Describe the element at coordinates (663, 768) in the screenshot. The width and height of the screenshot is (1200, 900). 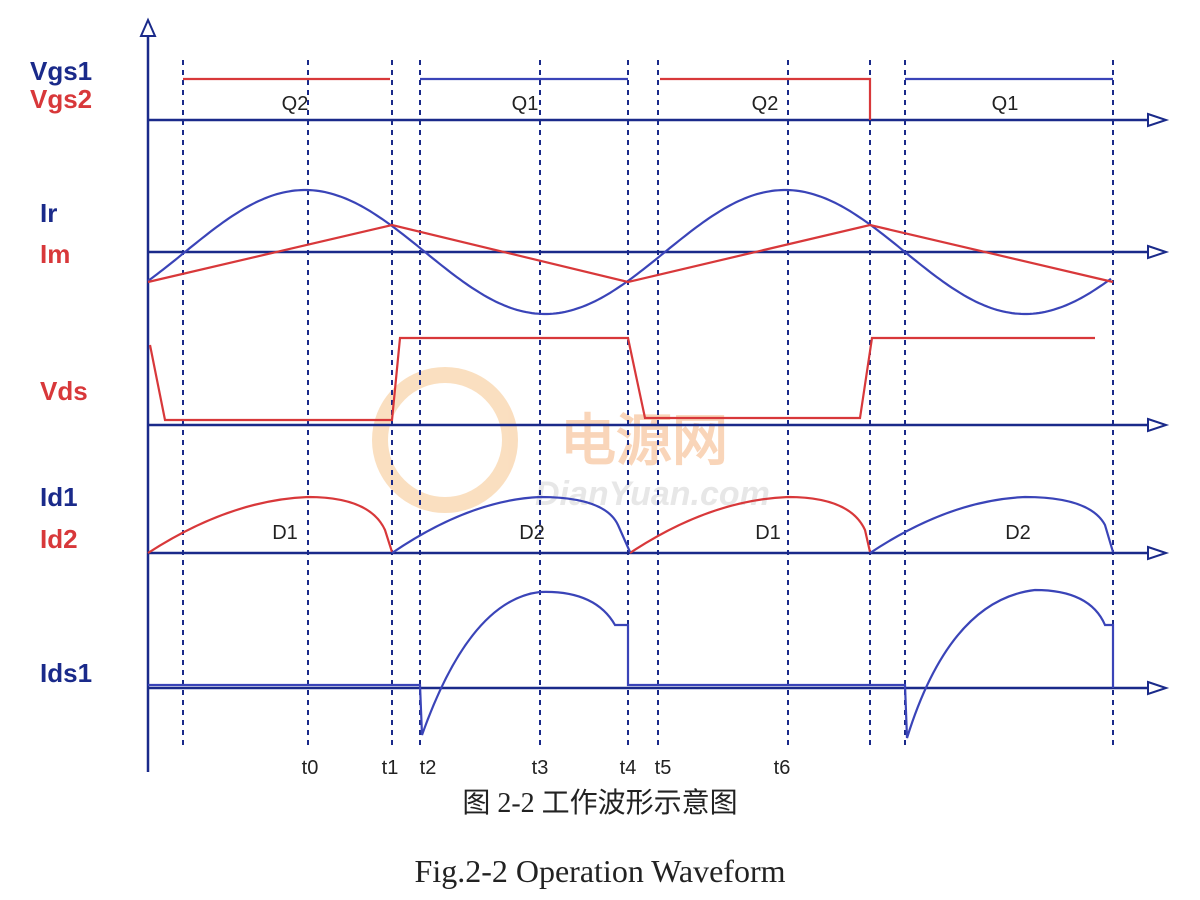
I see `time-marker-label: t5` at that location.